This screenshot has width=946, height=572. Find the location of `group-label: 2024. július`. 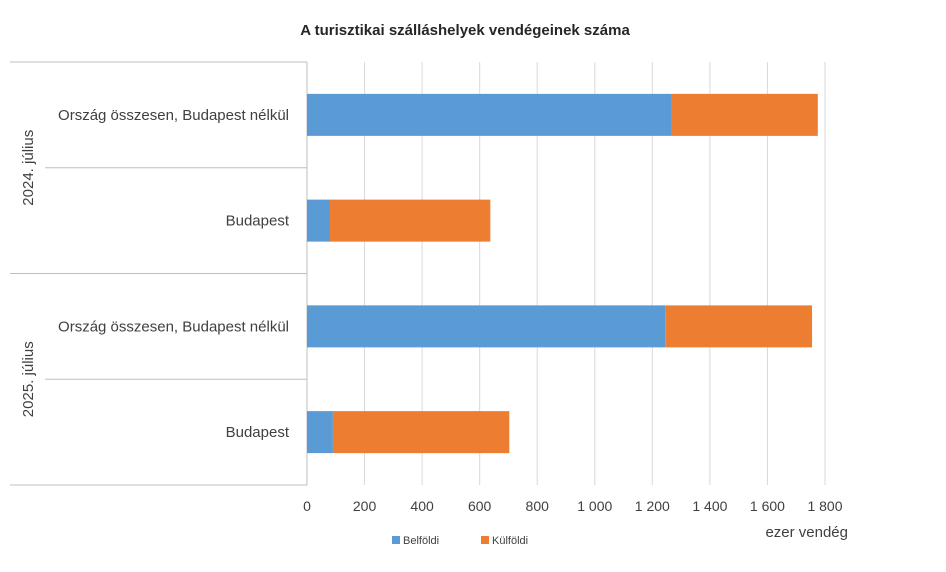

group-label: 2024. július is located at coordinates (28, 168).